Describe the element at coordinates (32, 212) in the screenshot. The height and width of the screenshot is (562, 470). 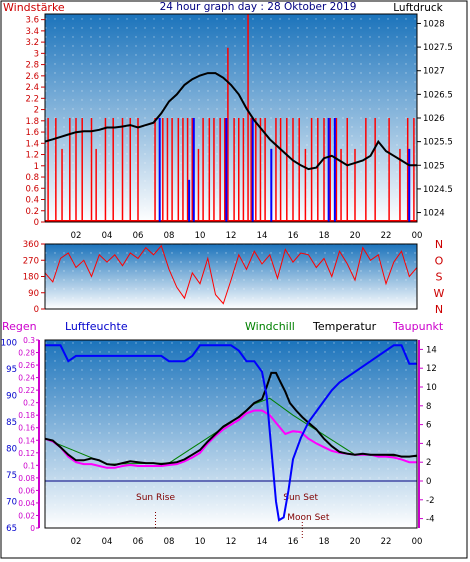
I see `wind-tick-label: 0.2` at that location.